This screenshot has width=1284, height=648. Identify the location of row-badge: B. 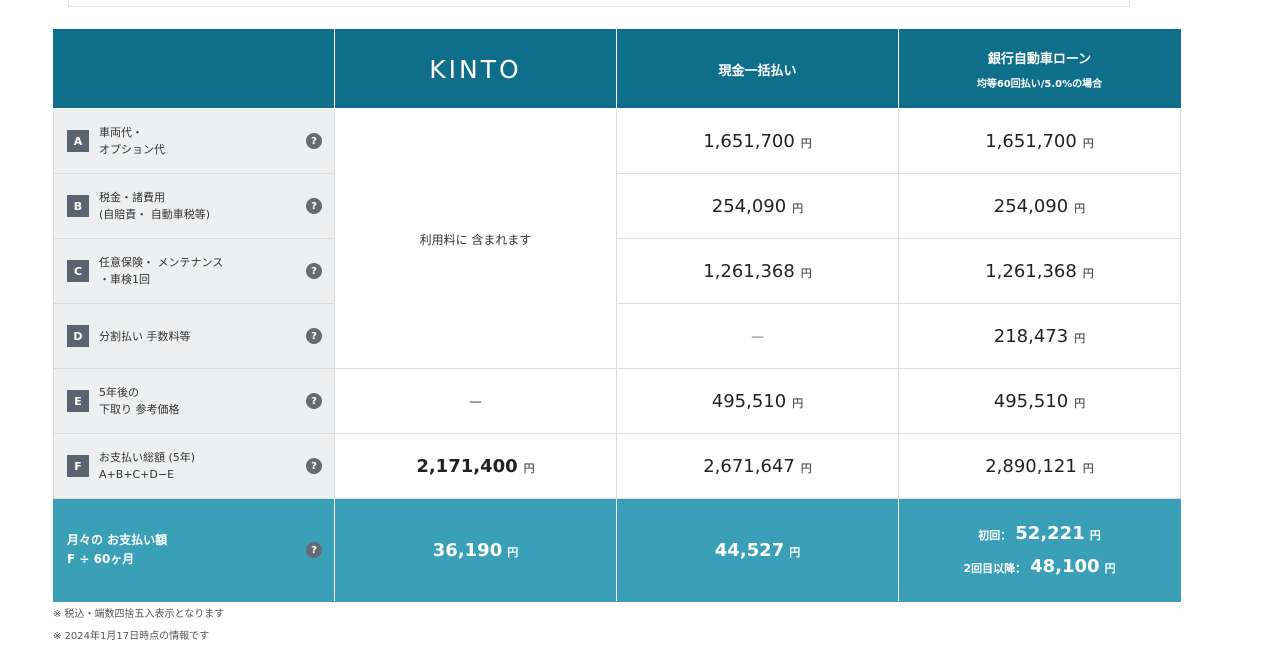
(78, 206).